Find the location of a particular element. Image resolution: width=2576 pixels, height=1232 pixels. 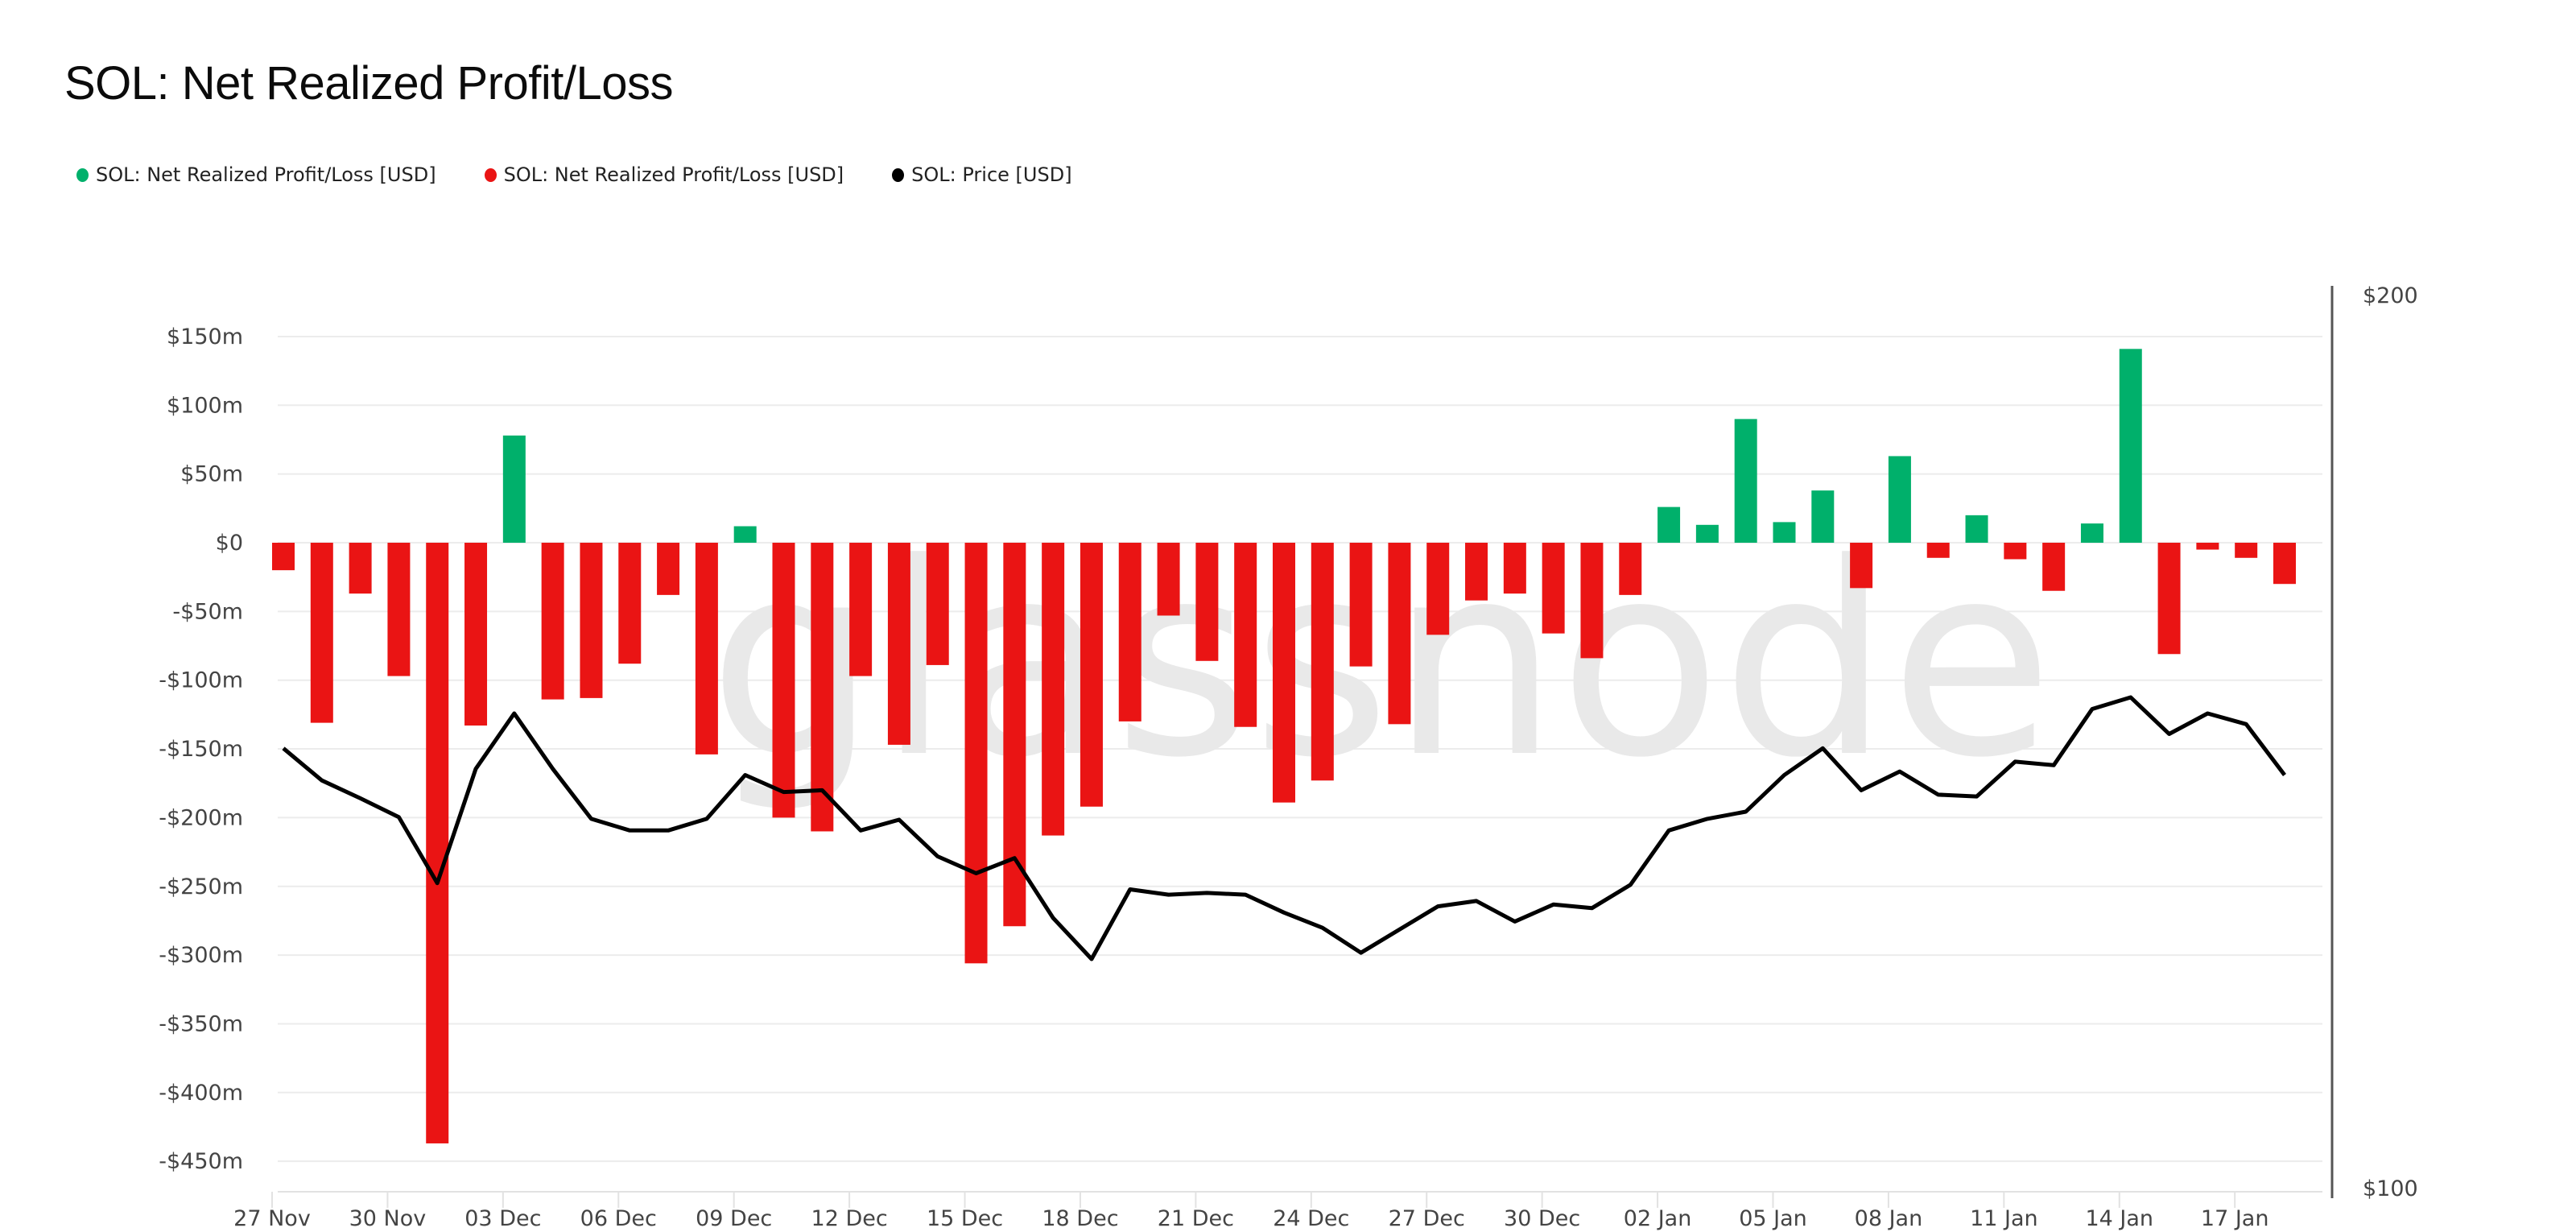

y-tick-label: $50m is located at coordinates (211, 475).